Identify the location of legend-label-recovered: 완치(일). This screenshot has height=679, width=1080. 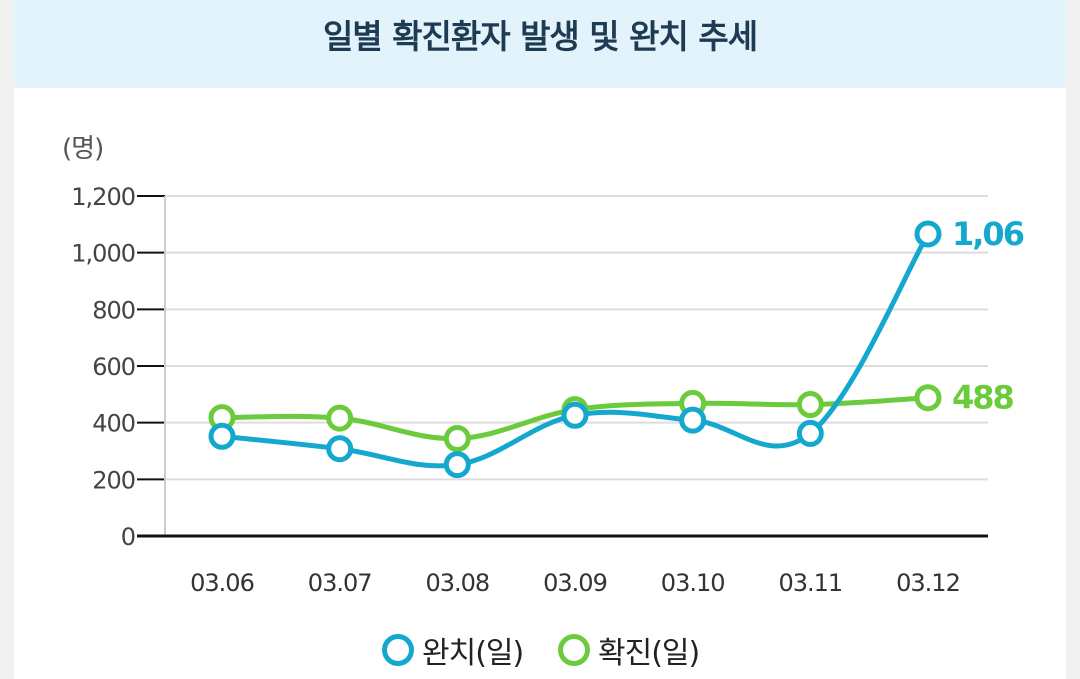
(473, 653).